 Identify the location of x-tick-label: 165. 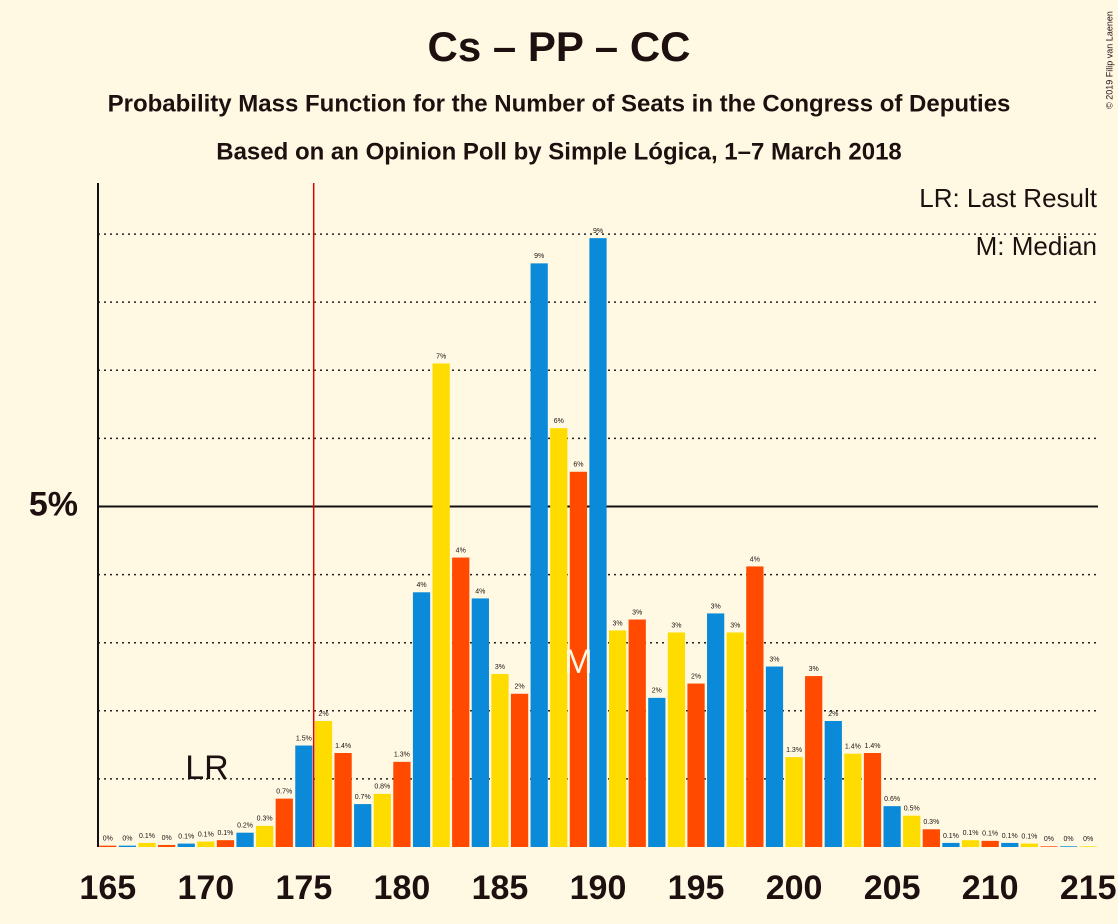
(107, 888).